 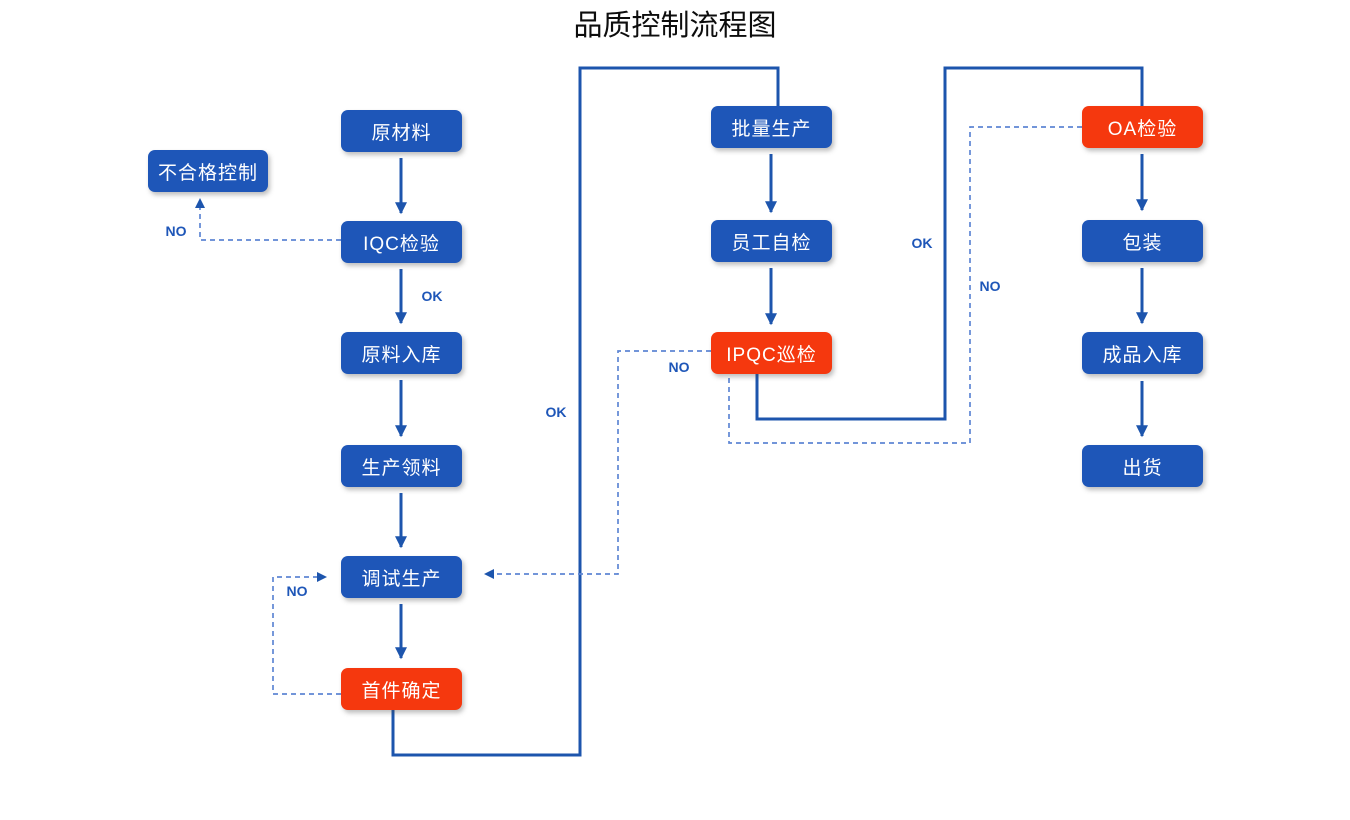 I want to click on dashed-iqc-no-to-nonconforming, so click(x=268, y=219).